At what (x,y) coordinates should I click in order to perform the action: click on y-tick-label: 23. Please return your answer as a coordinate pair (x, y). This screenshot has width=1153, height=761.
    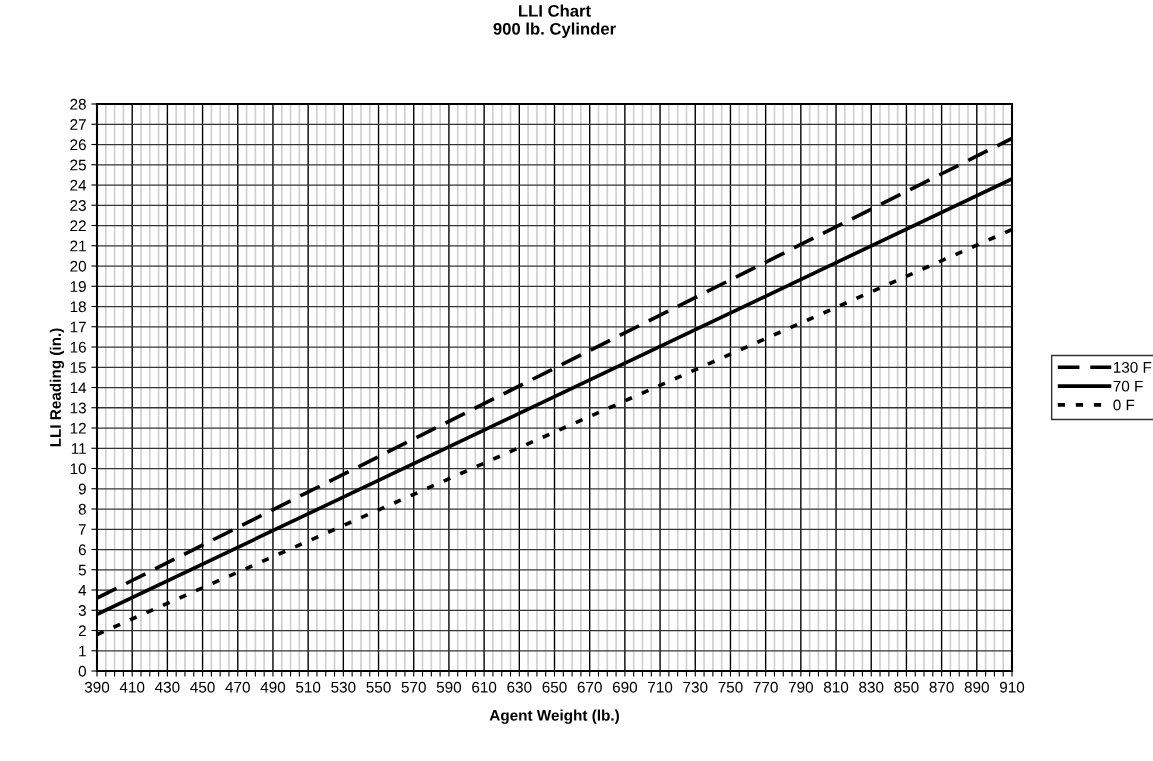
    Looking at the image, I should click on (78, 205).